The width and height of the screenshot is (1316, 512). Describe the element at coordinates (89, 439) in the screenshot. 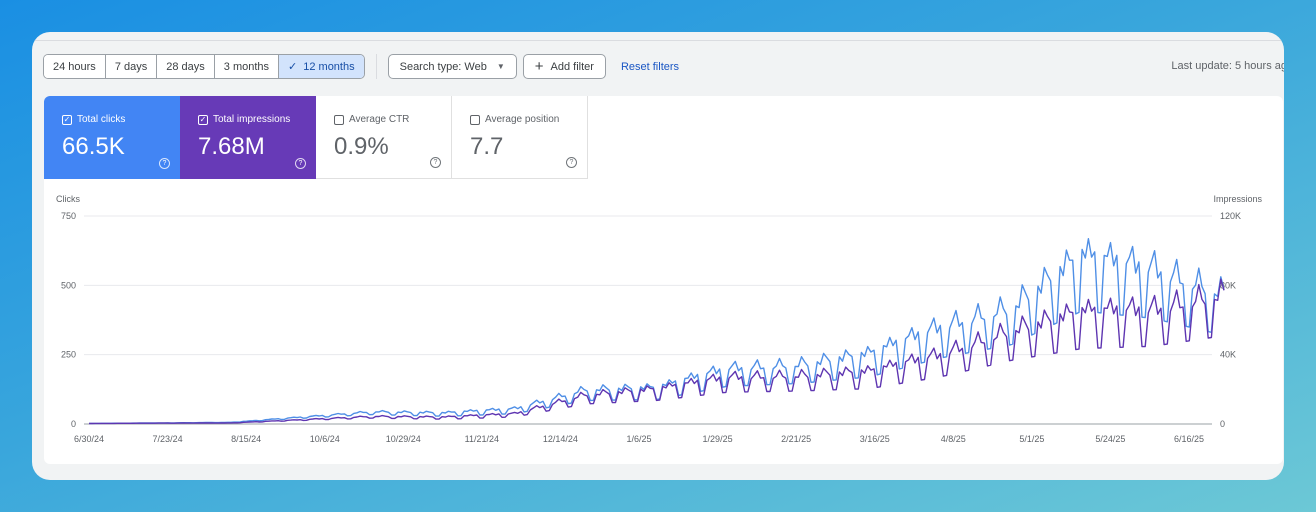

I see `x-tick-label: 6/30/24` at that location.